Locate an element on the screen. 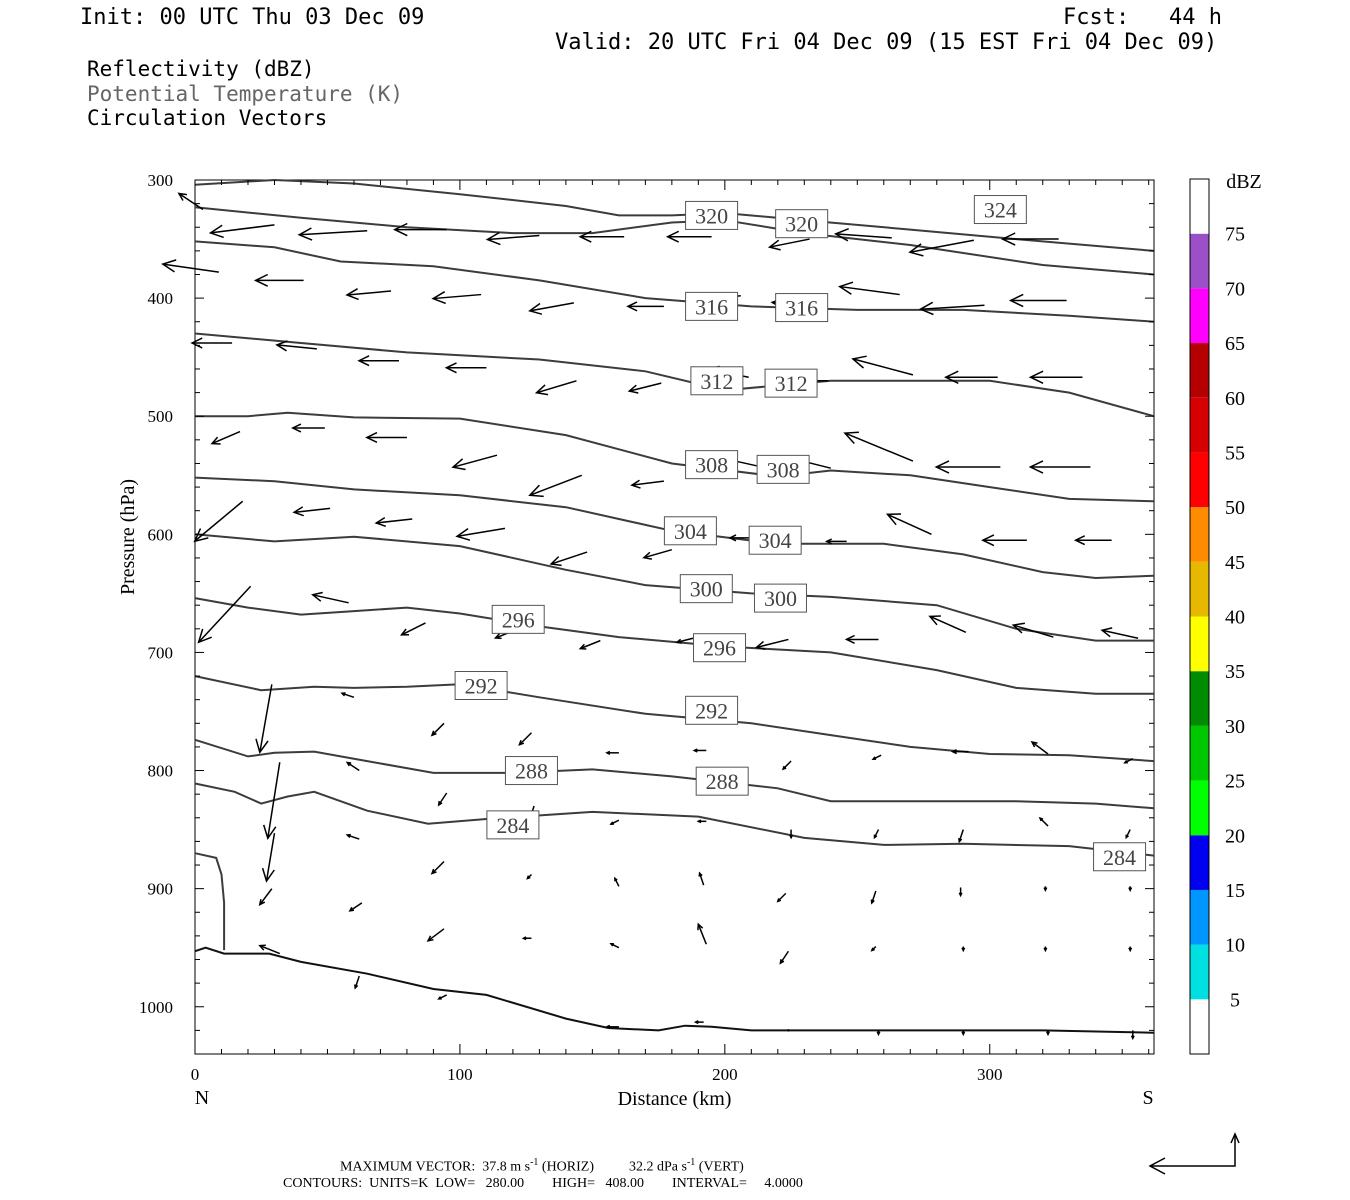 This screenshot has width=1350, height=1200. colorbar-label: 10 is located at coordinates (1235, 946).